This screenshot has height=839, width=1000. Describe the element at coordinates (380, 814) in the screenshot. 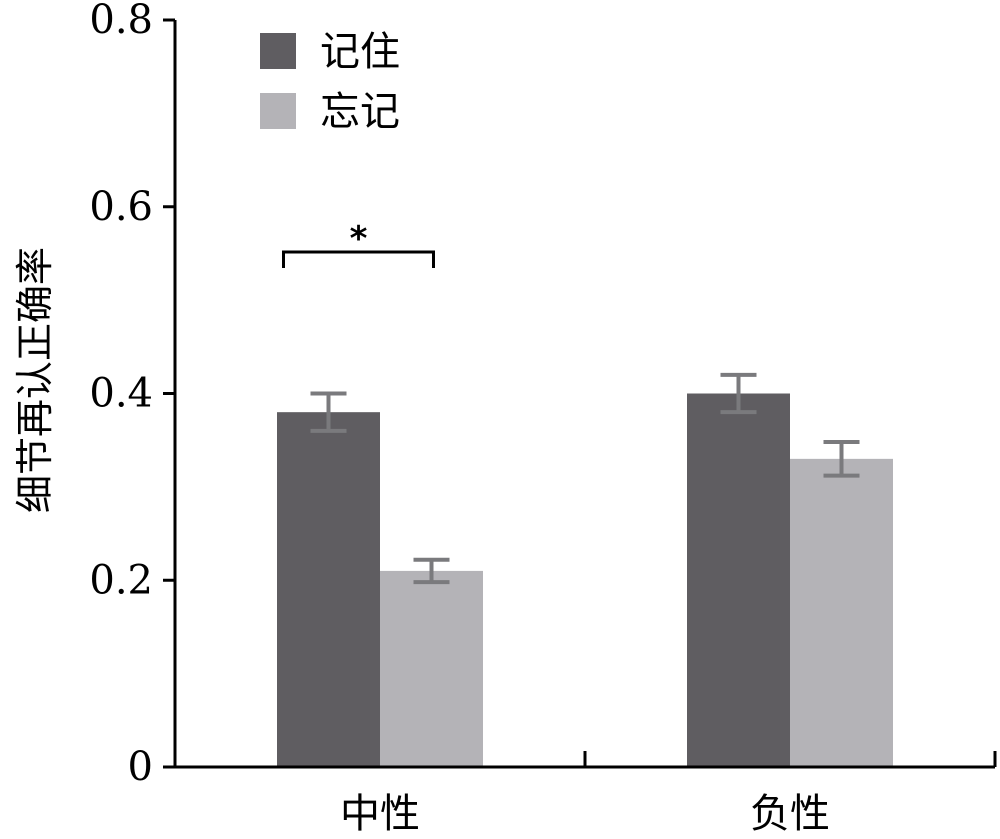

I see `x-tick-label: 中性` at that location.